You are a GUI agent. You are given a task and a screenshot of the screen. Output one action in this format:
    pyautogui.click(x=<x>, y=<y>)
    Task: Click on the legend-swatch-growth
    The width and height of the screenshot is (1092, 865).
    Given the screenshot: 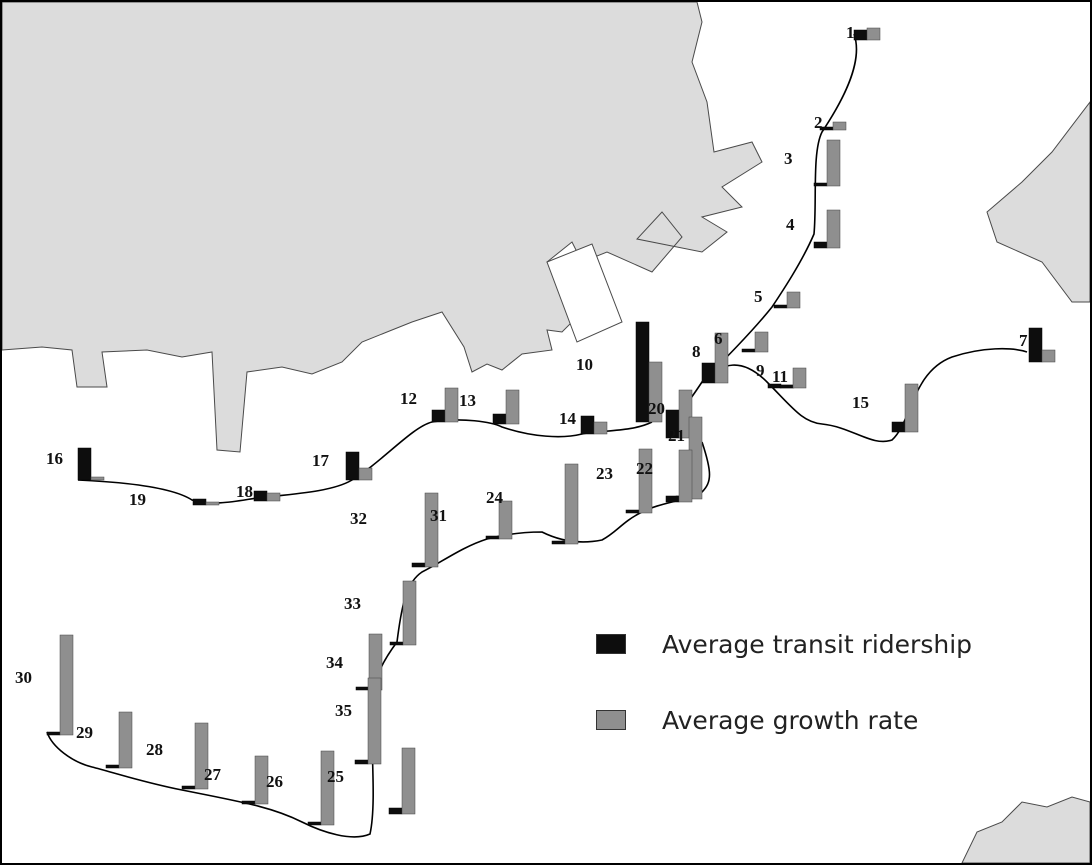 What is the action you would take?
    pyautogui.click(x=611, y=720)
    